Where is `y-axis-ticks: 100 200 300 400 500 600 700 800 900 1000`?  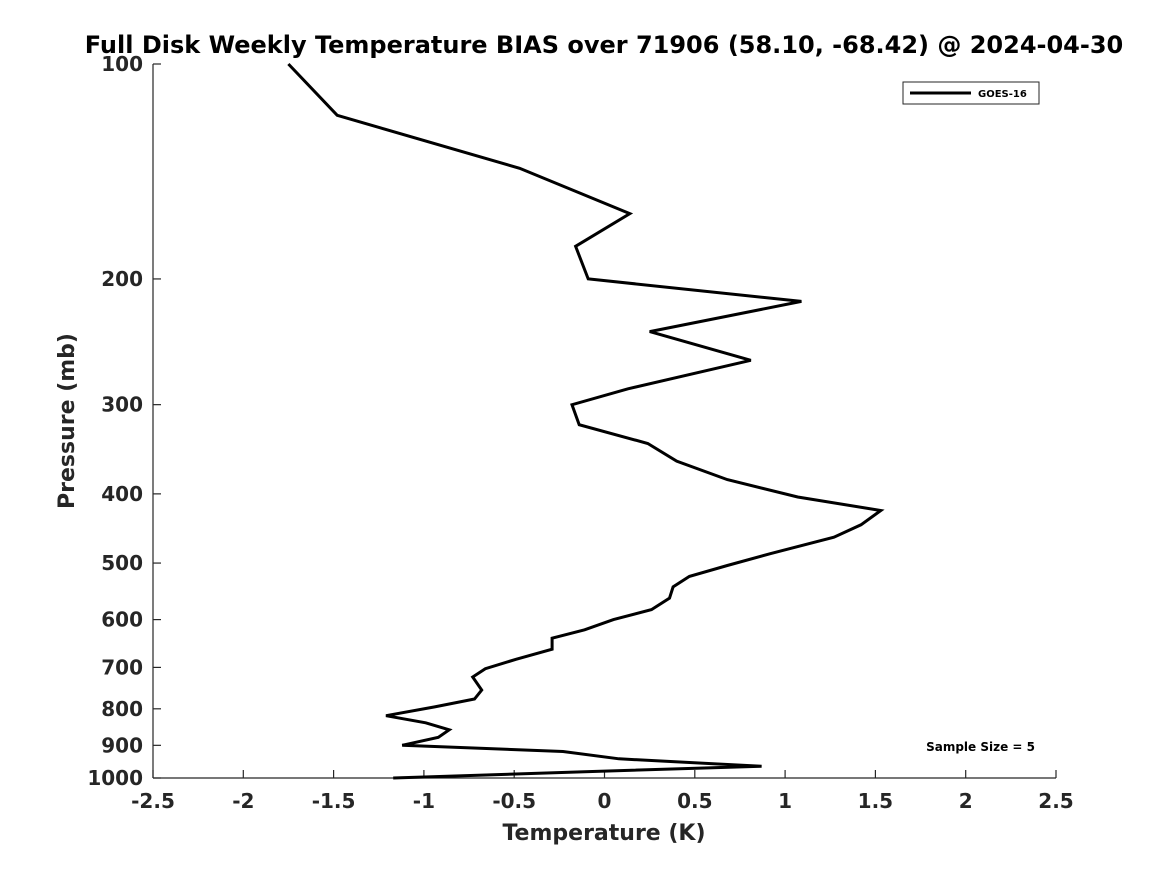
y-axis-ticks: 100 200 300 400 500 600 700 800 900 1000 is located at coordinates (124, 421).